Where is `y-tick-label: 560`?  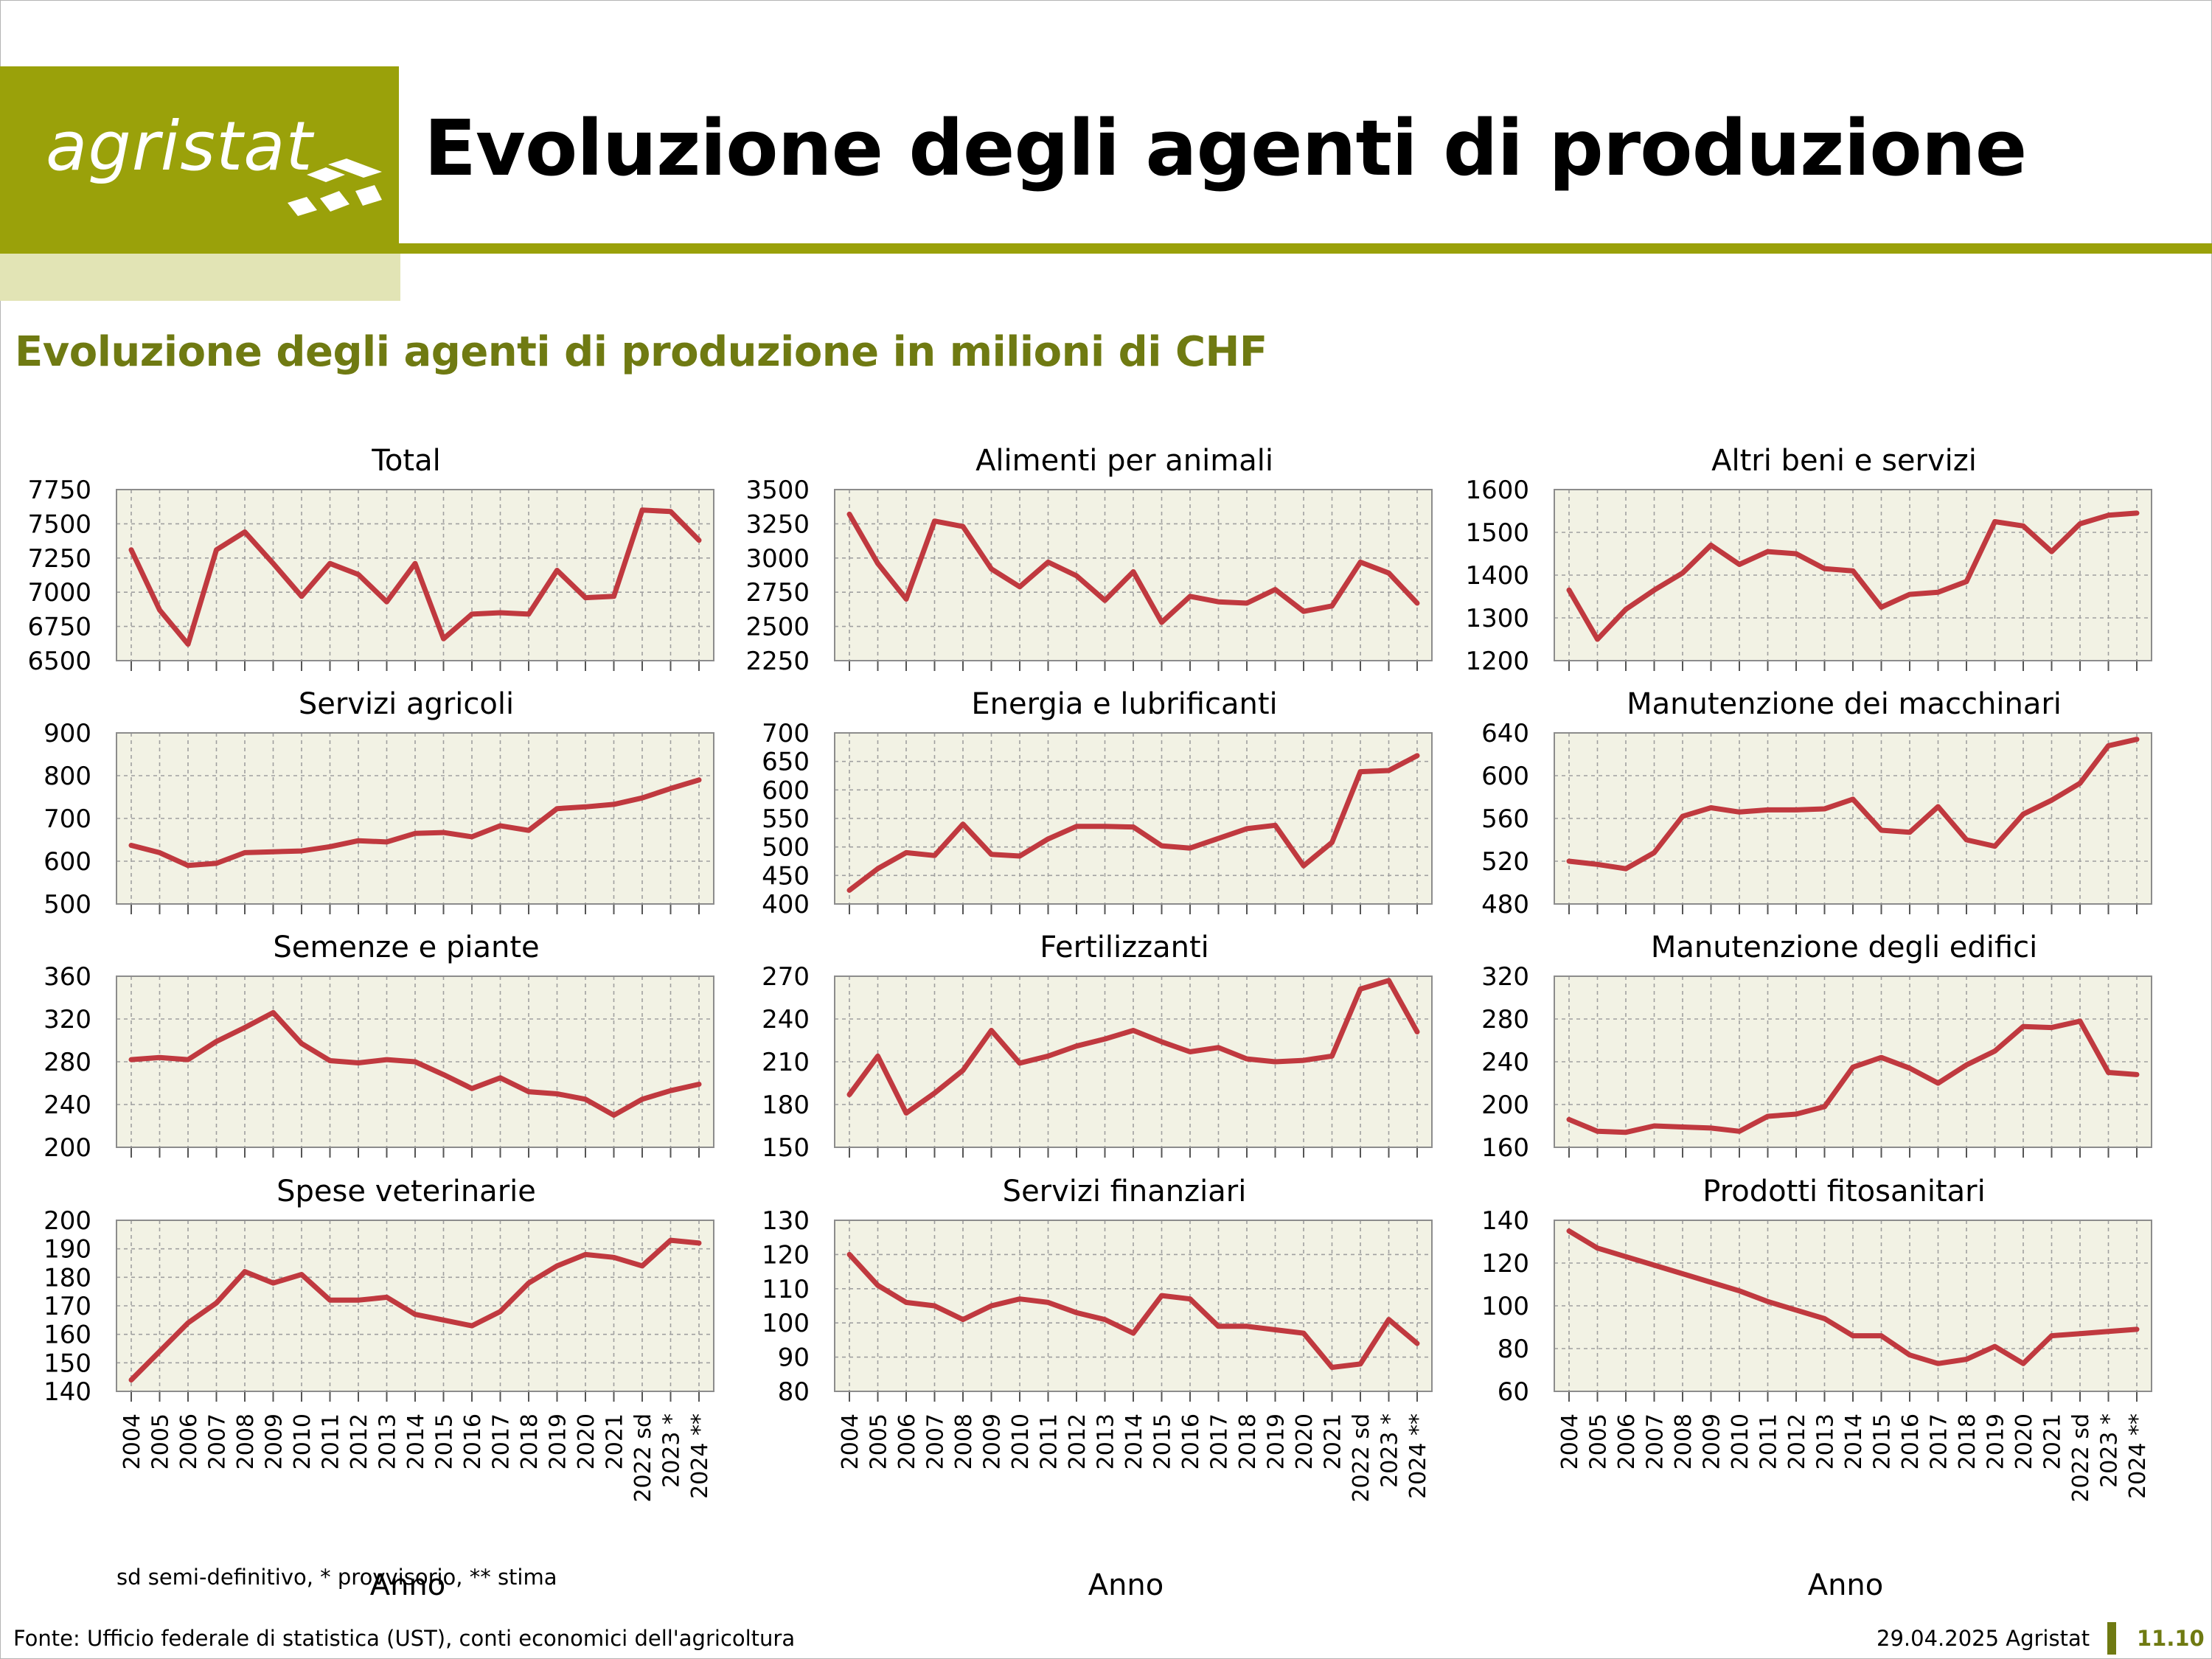 y-tick-label: 560 is located at coordinates (1505, 819).